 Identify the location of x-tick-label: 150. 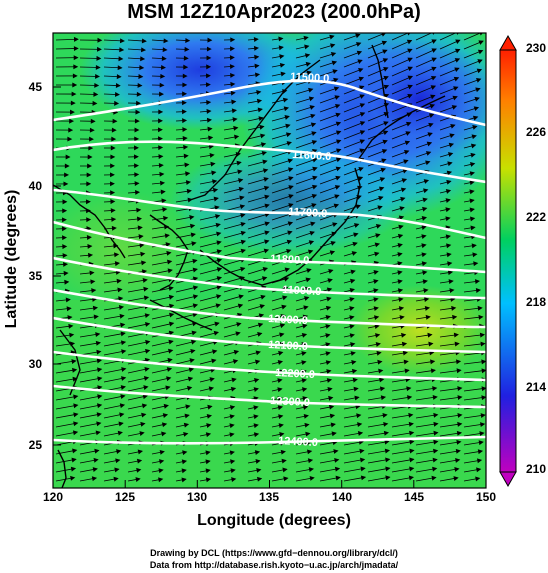
(486, 497).